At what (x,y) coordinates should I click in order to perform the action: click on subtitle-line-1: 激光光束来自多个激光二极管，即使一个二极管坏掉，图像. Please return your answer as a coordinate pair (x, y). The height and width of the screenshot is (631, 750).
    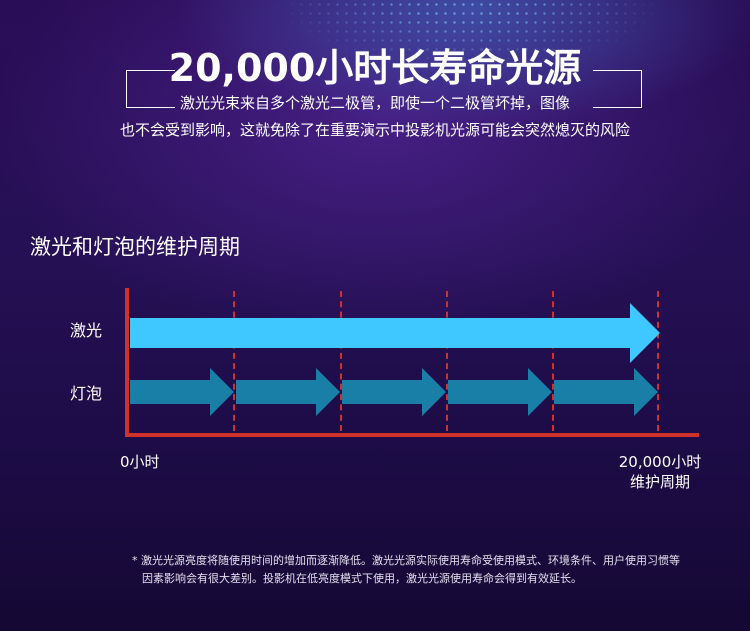
    Looking at the image, I should click on (374, 103).